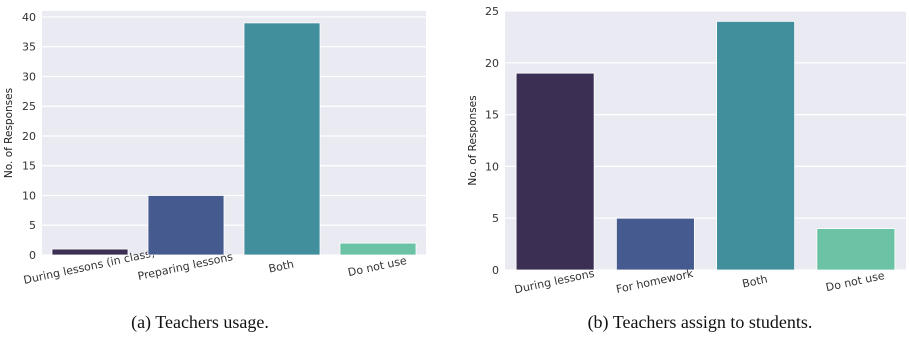  What do you see at coordinates (655, 281) in the screenshot?
I see `x-tick-label: For homework` at bounding box center [655, 281].